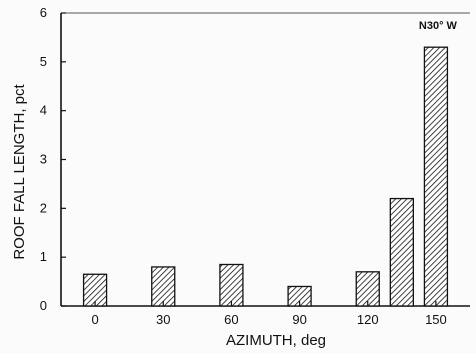 The image size is (476, 358). I want to click on y-tick-label: 2, so click(43, 207).